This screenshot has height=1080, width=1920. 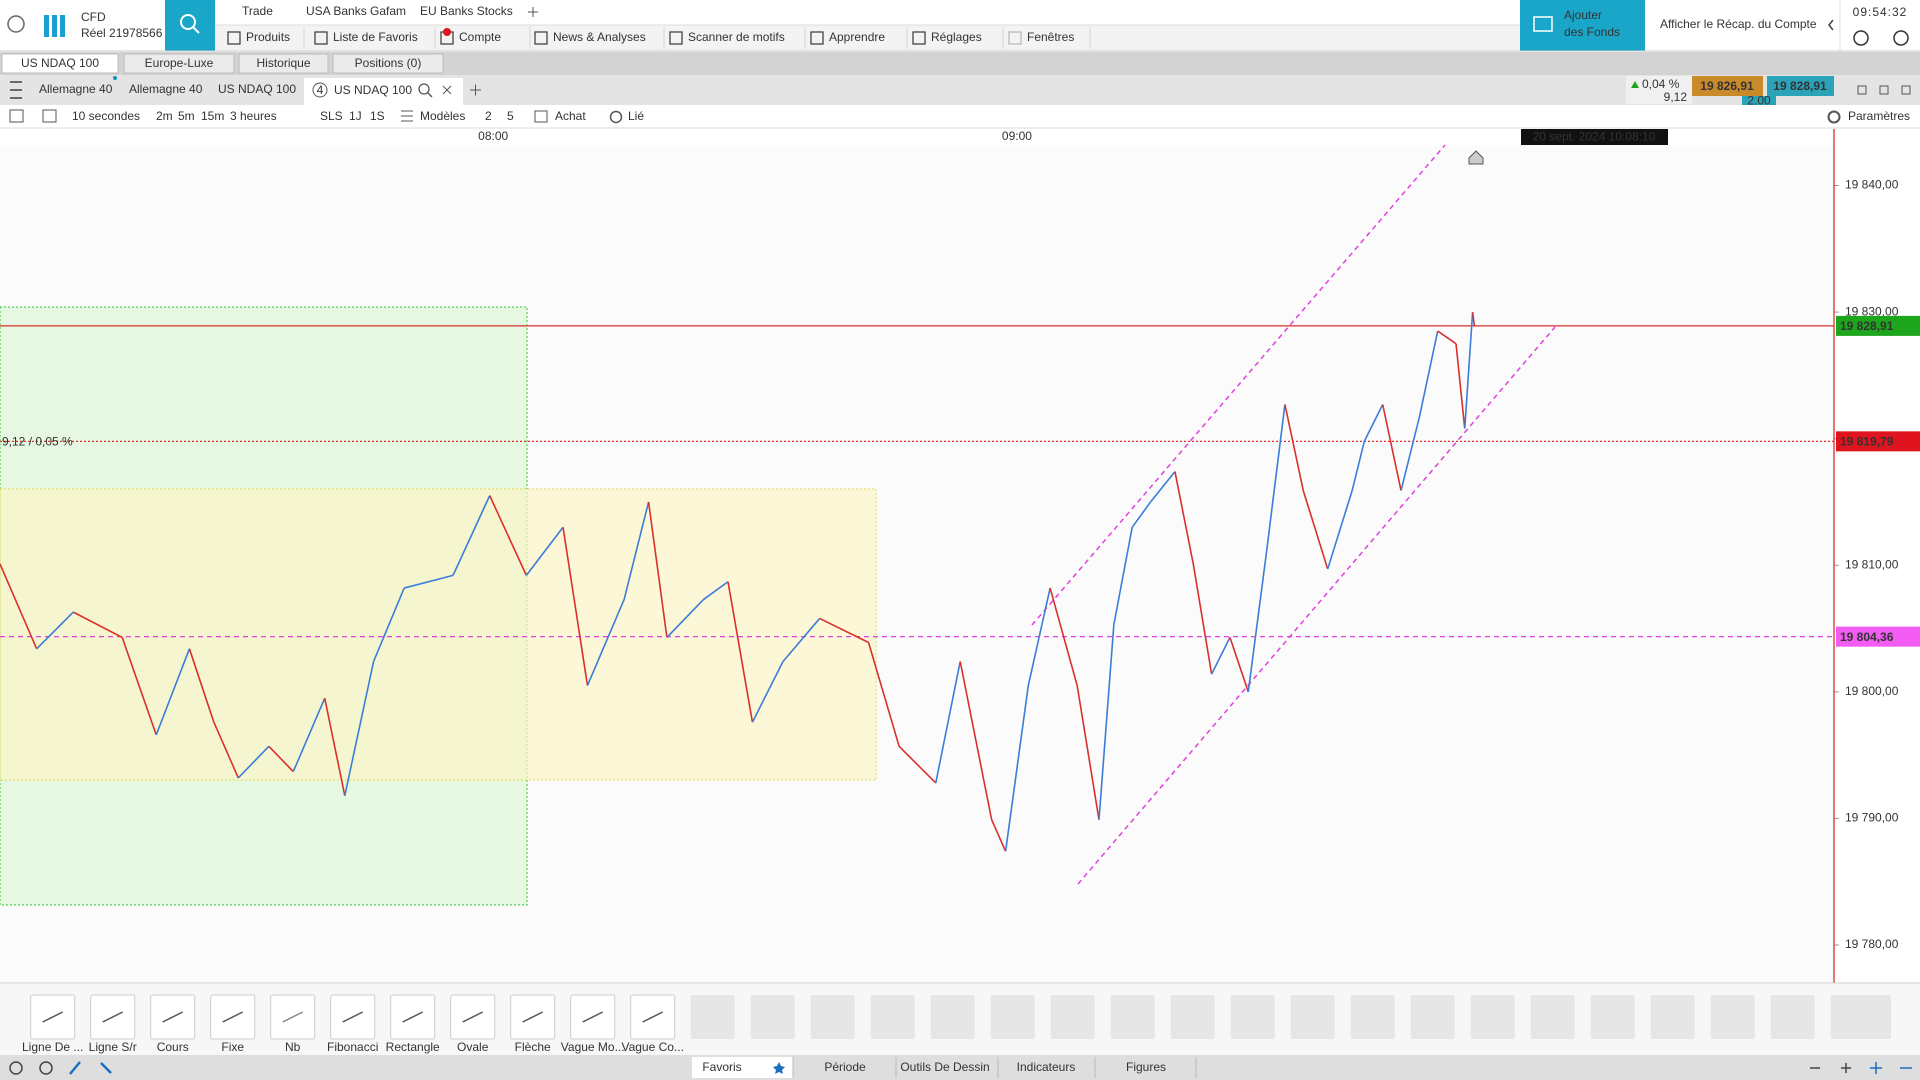 I want to click on favorite-star, so click(x=779, y=1068).